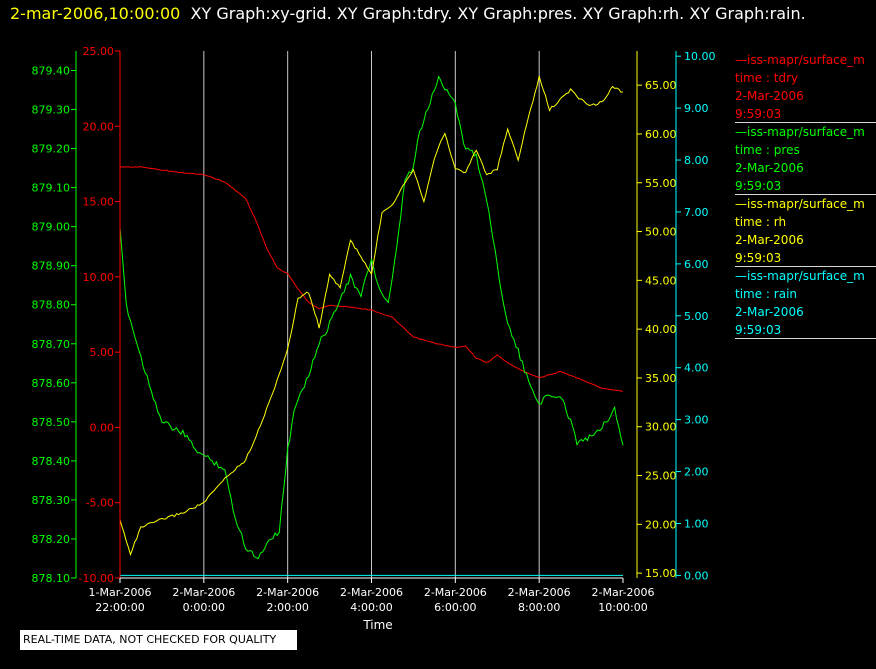  Describe the element at coordinates (696, 523) in the screenshot. I see `rain-tick-label: 1.00` at that location.